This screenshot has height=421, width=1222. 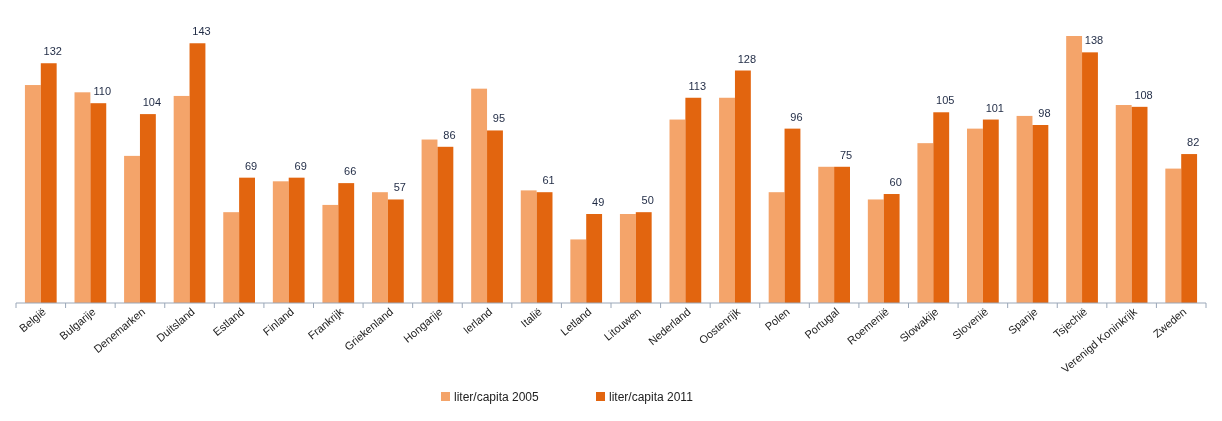 What do you see at coordinates (152, 102) in the screenshot?
I see `data-label: 104` at bounding box center [152, 102].